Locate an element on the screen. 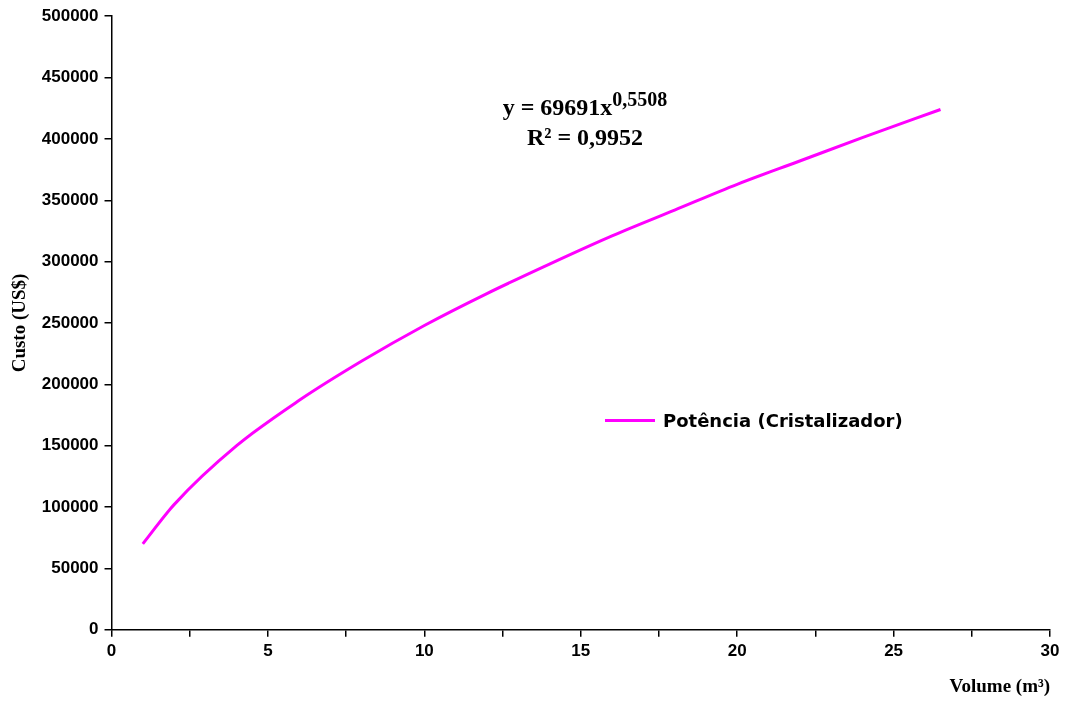 This screenshot has height=707, width=1070. y-tick-label: 50000 is located at coordinates (75, 568).